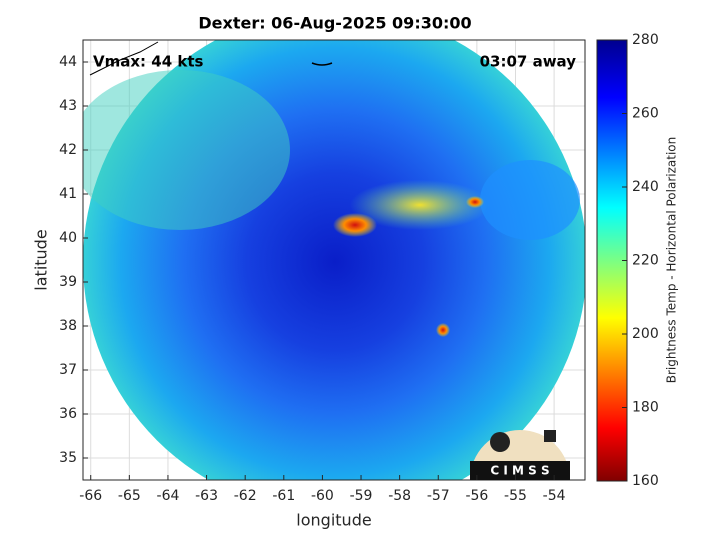  I want to click on x-tick-label: -64, so click(168, 496).